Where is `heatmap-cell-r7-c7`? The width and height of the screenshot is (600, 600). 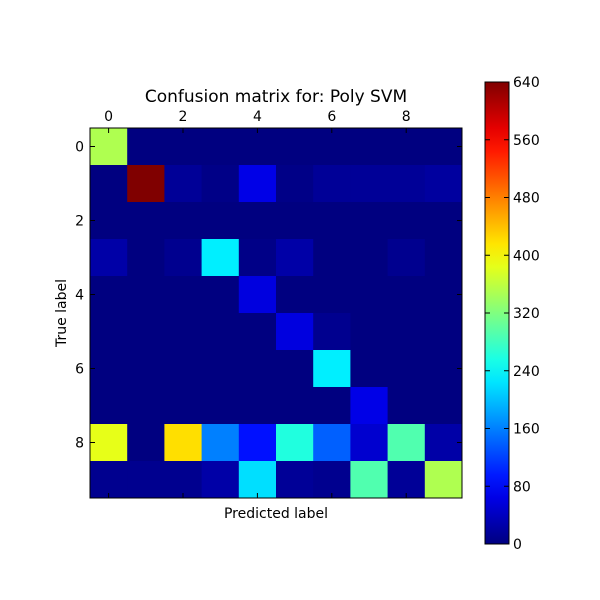
heatmap-cell-r7-c7 is located at coordinates (369, 406).